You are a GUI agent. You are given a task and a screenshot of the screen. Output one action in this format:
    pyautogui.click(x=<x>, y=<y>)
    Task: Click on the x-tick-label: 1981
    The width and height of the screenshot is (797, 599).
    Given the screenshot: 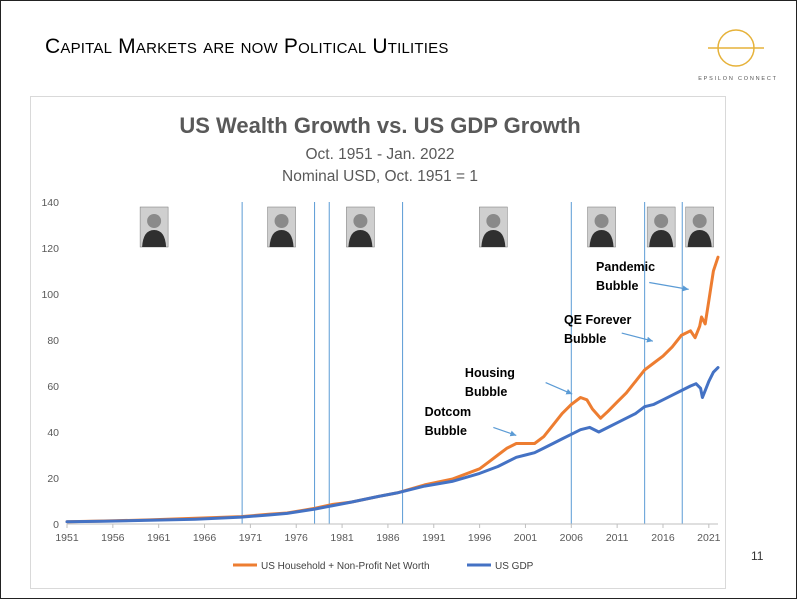 What is the action you would take?
    pyautogui.click(x=342, y=538)
    